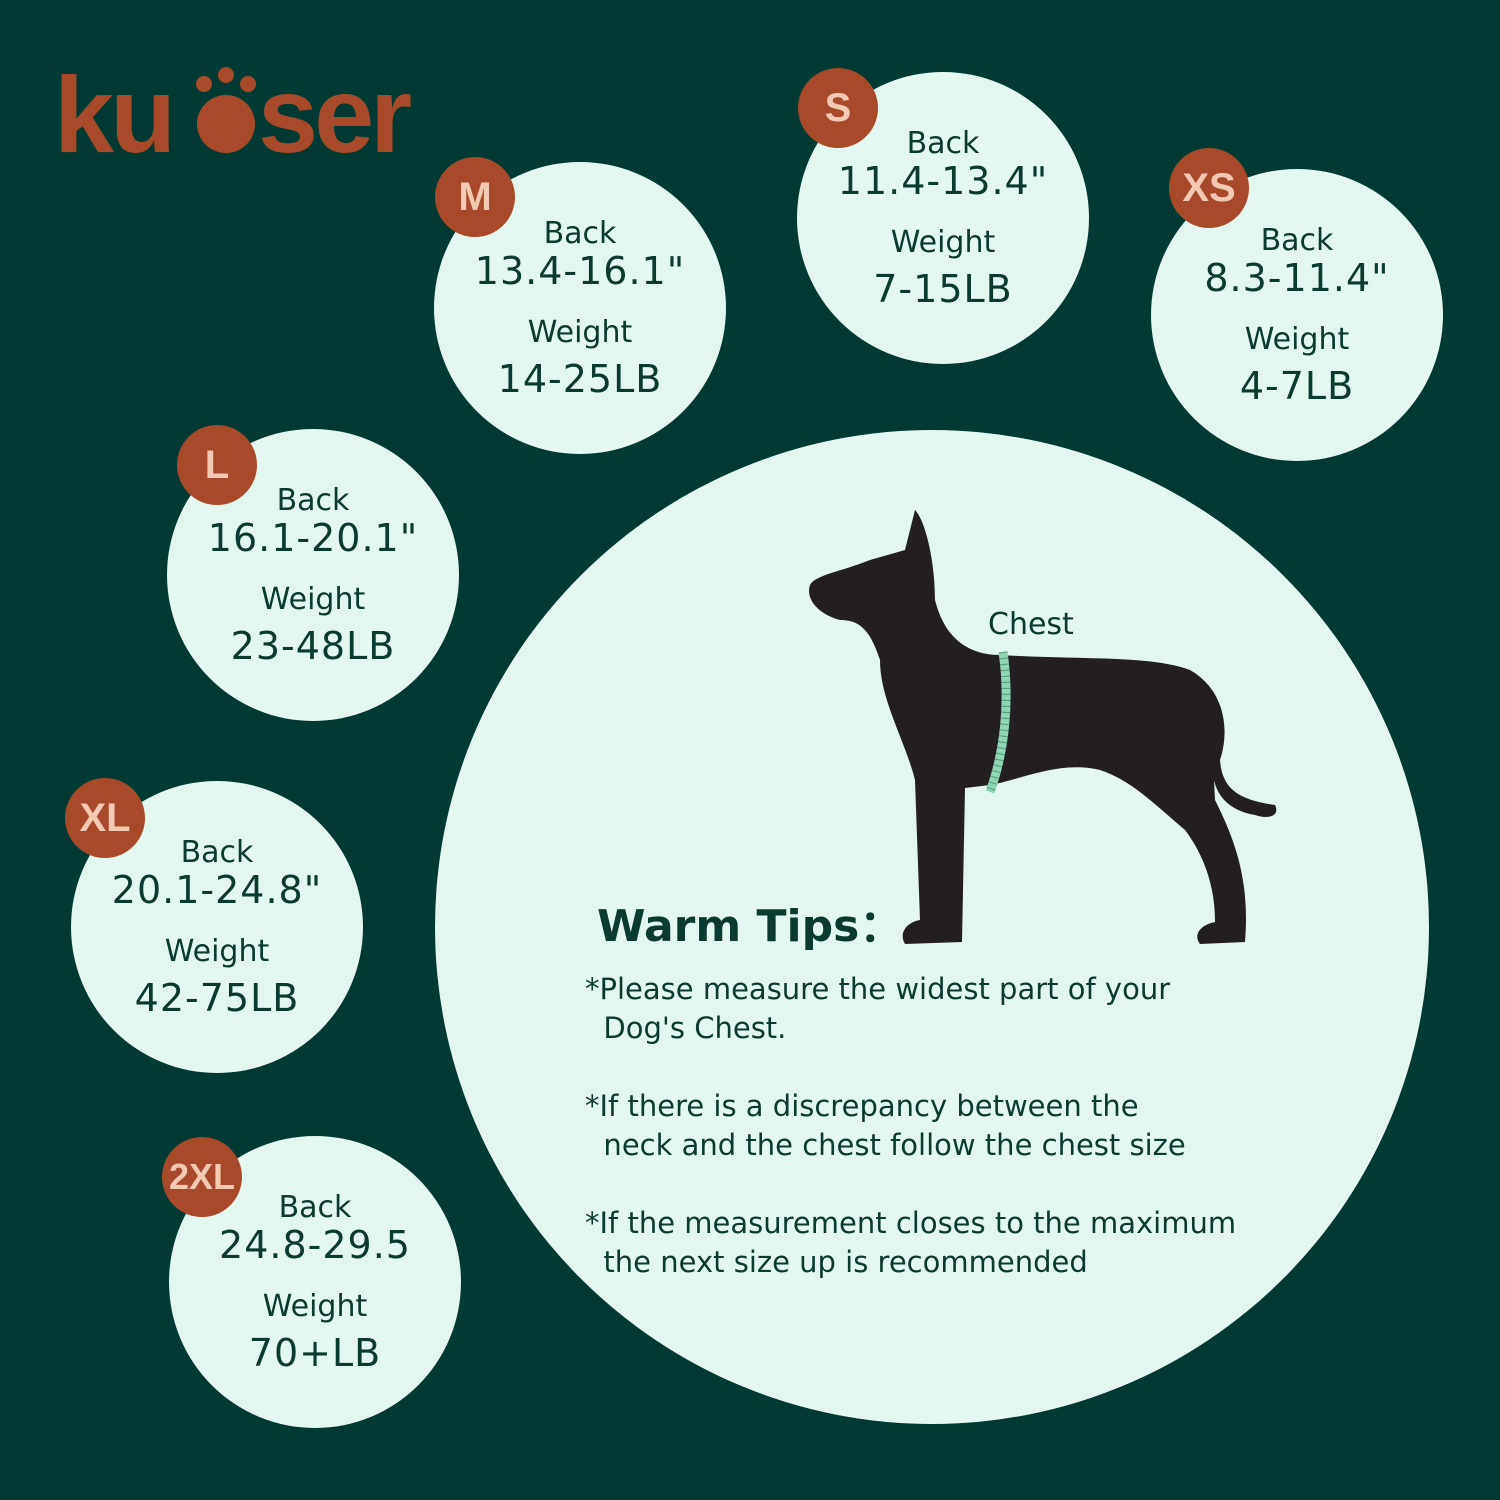 The width and height of the screenshot is (1500, 1500). Describe the element at coordinates (202, 1177) in the screenshot. I see `size-badge: 2XL` at that location.